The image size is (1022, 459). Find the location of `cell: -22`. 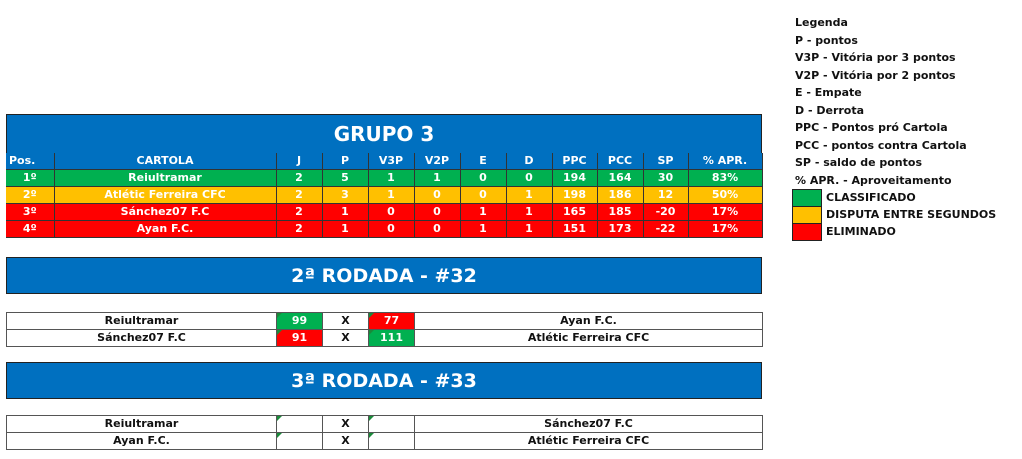

cell: -22 is located at coordinates (666, 229).